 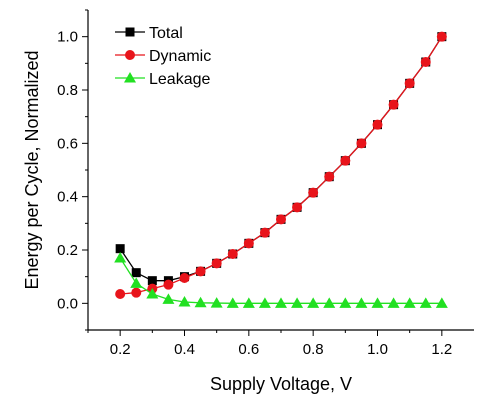 I want to click on x-axis-title: Supply Voltage, V, so click(x=281, y=384).